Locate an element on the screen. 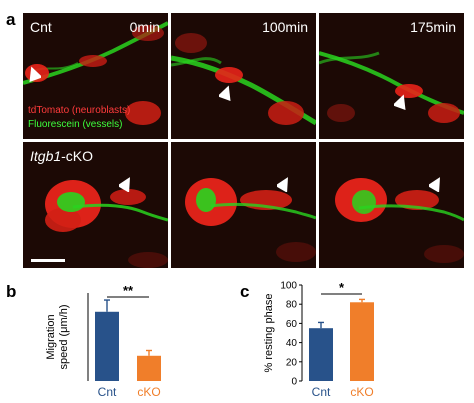 This screenshot has width=474, height=403. time-label-100min: 100min is located at coordinates (285, 27).